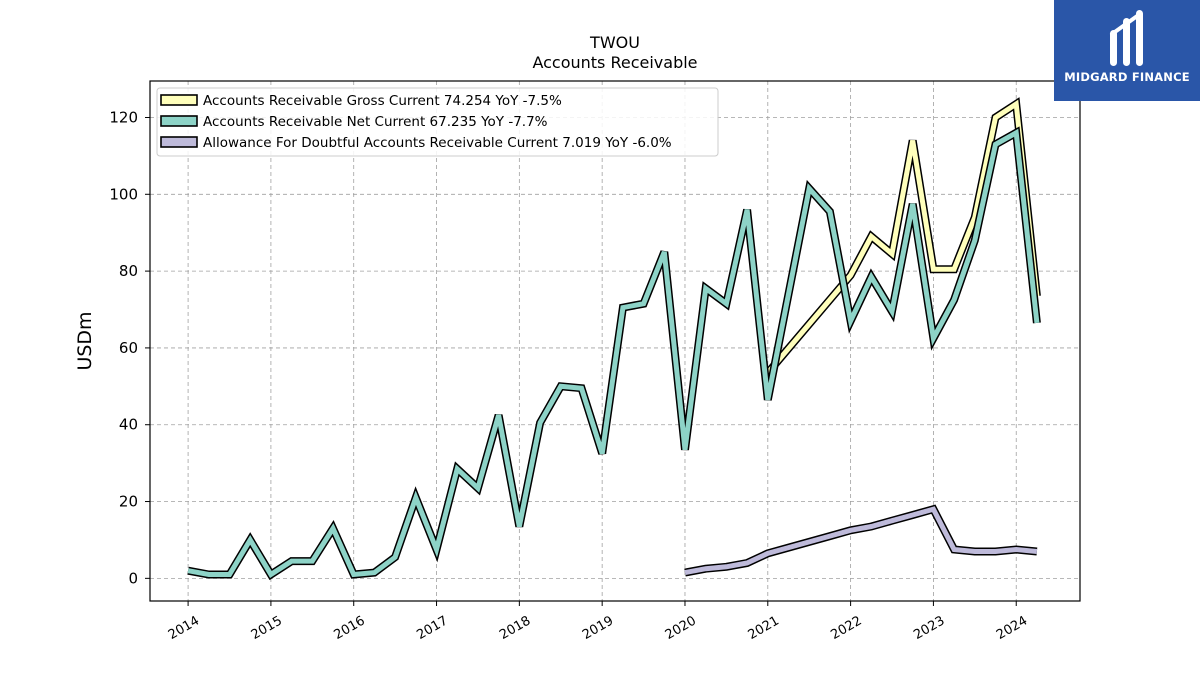 This screenshot has height=675, width=1200. Describe the element at coordinates (128, 502) in the screenshot. I see `y-tick-label: 20` at that location.